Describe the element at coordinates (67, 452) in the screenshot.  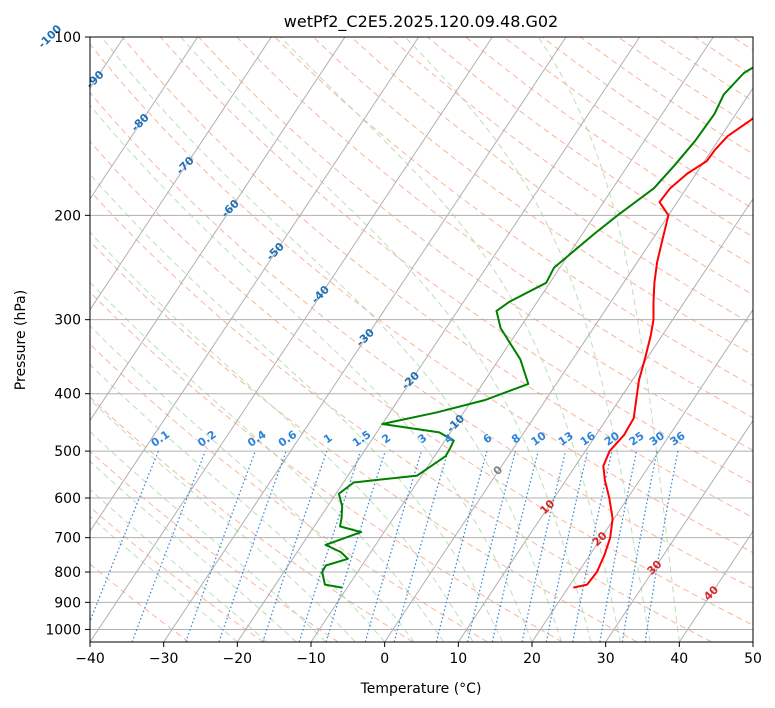
I see `y-tick-label: 500` at that location.